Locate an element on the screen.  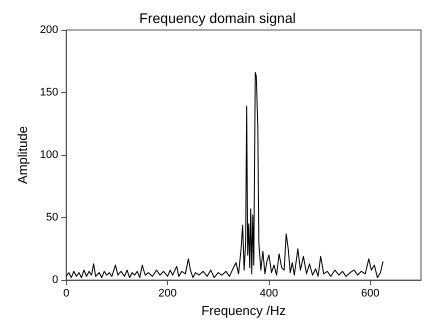
y-tick-label: 150 is located at coordinates (49, 92).